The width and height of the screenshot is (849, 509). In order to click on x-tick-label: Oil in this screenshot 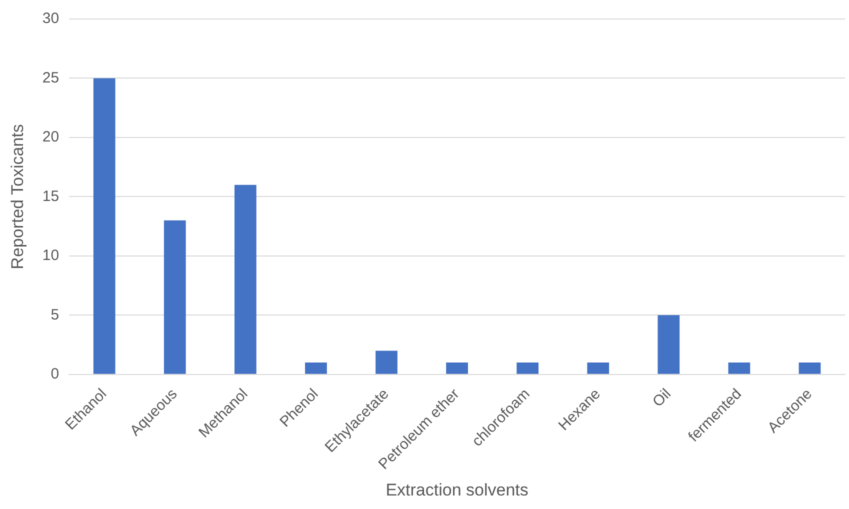, I will do `click(661, 398)`.